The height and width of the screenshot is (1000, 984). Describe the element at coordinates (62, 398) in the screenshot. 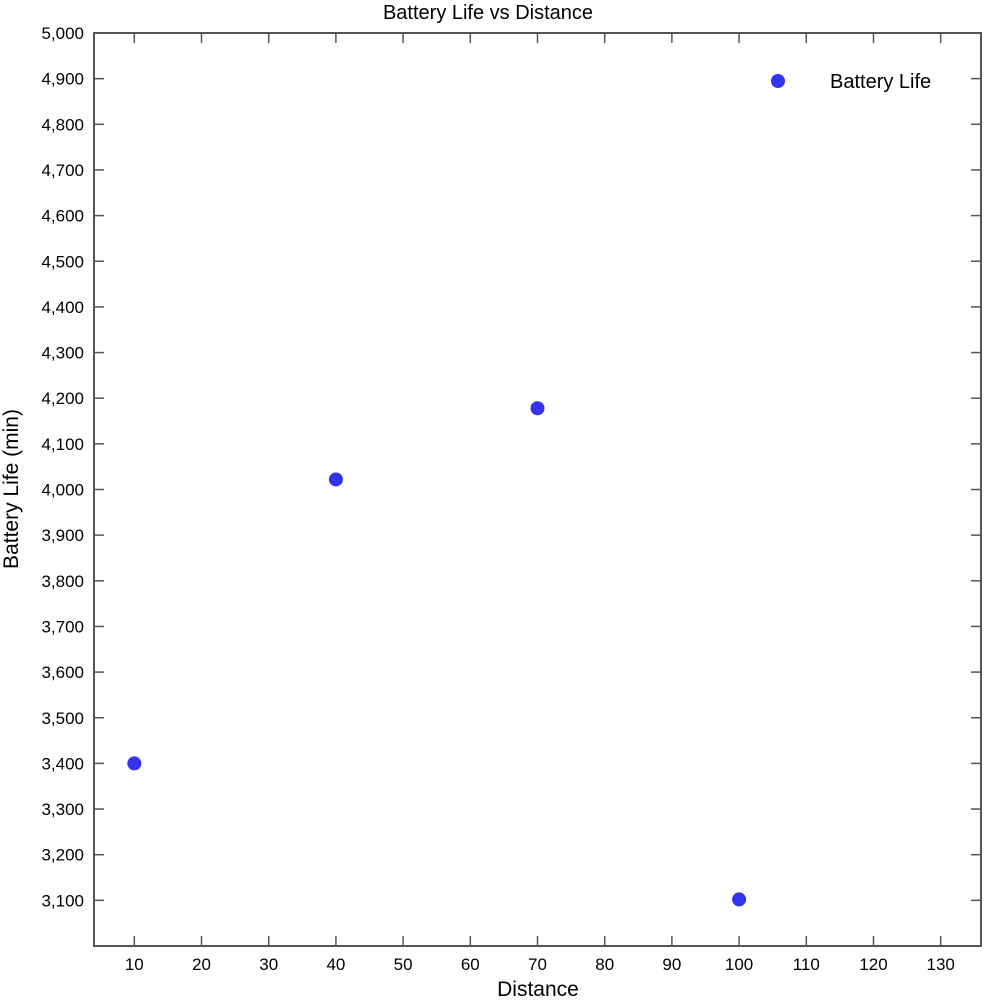

I see `y-tick-label: 4,200` at that location.